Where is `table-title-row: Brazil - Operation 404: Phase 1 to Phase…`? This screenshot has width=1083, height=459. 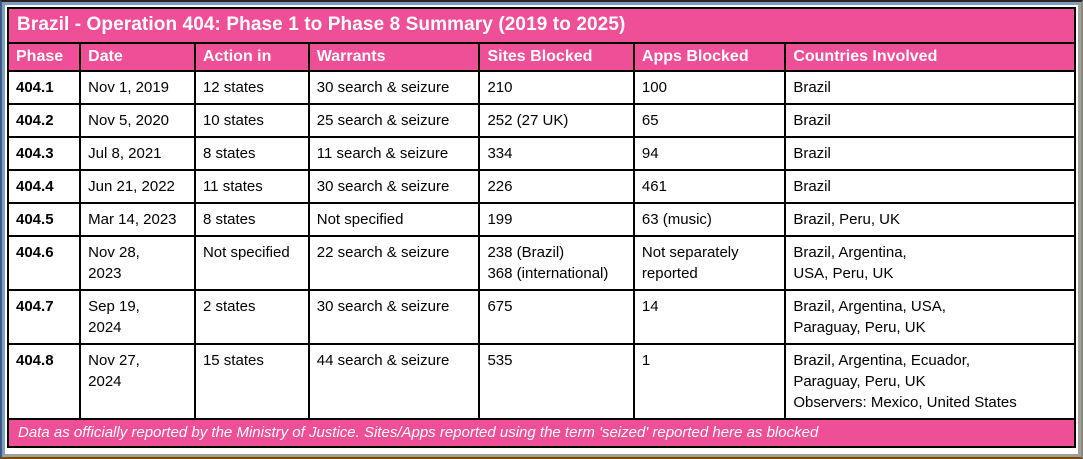 table-title-row: Brazil - Operation 404: Phase 1 to Phase… is located at coordinates (541, 25).